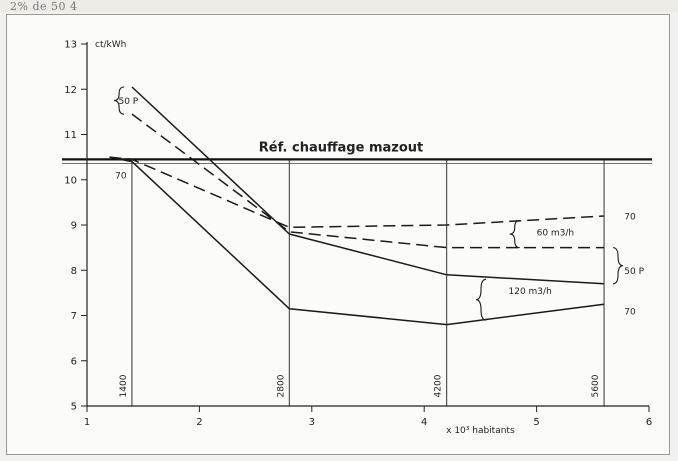  Describe the element at coordinates (110, 45) in the screenshot. I see `y-axis-label: ct/kWh` at that location.